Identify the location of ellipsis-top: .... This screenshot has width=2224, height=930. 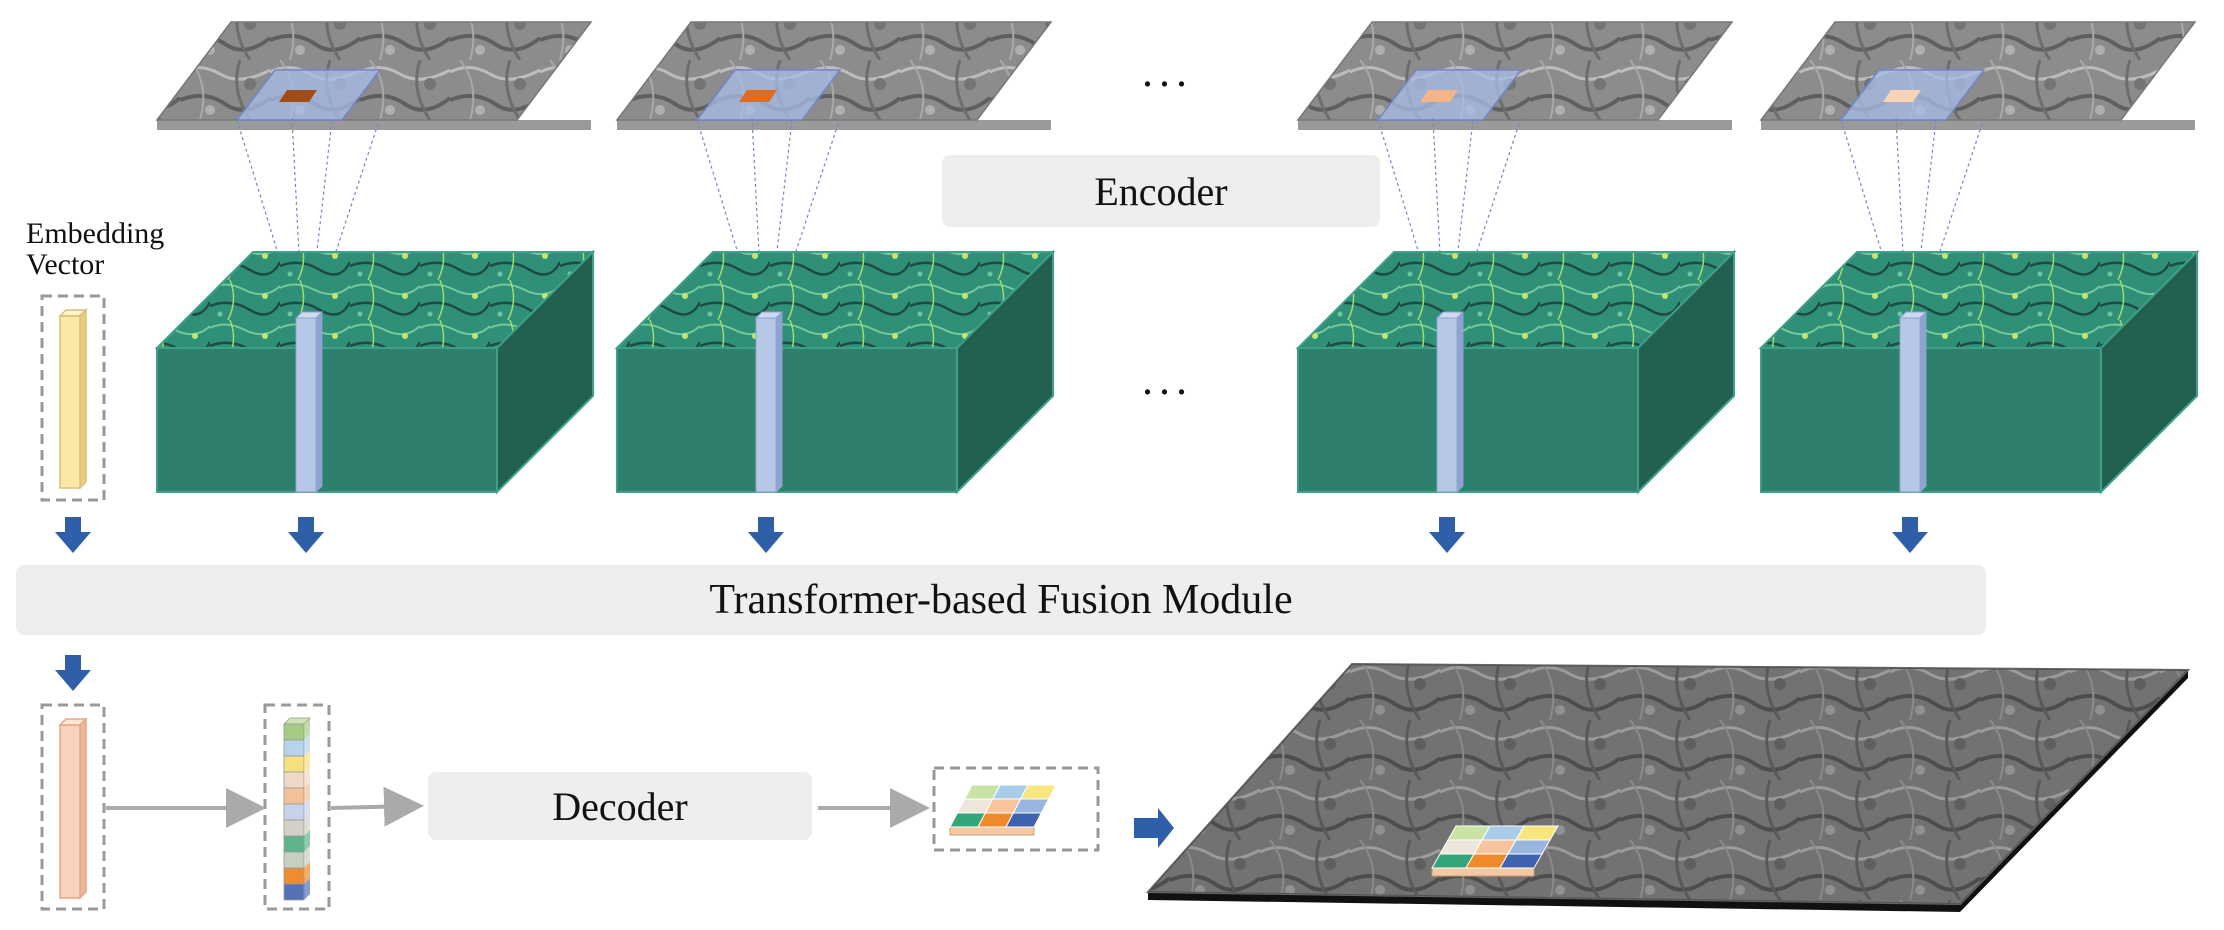
(1167, 71).